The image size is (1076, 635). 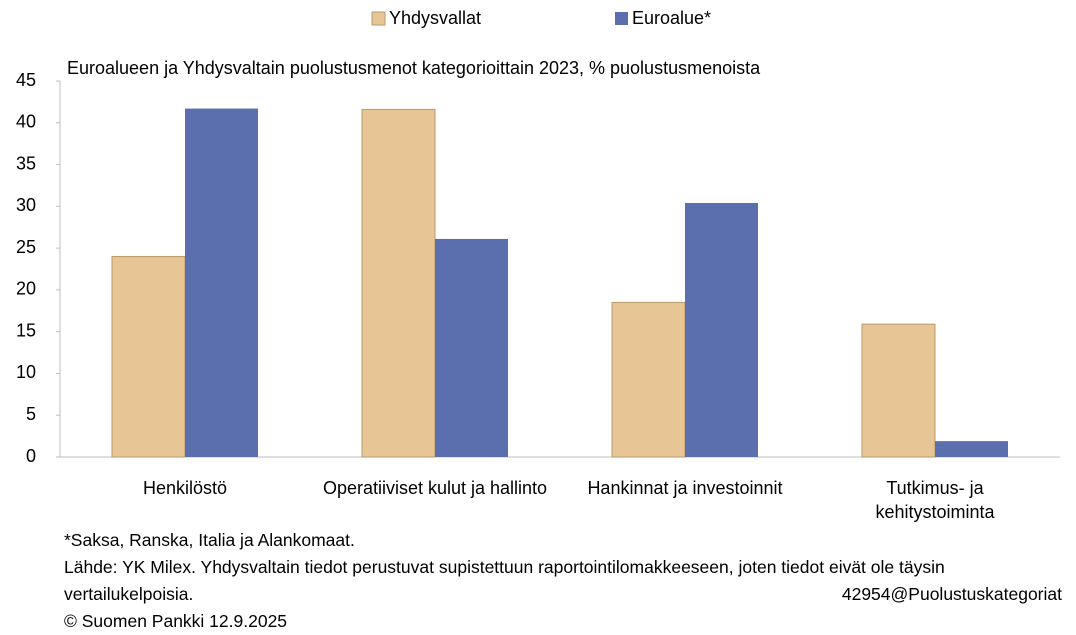 I want to click on y-tick-label: 5, so click(x=31, y=414).